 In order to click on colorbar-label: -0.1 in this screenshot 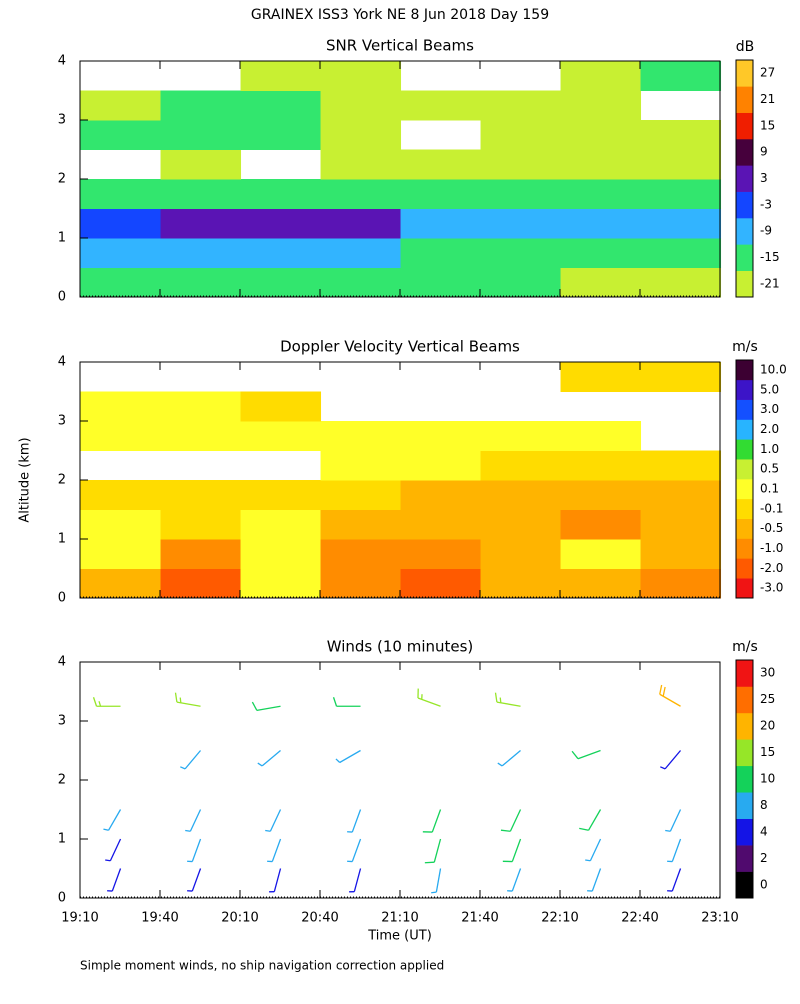, I will do `click(771, 508)`.